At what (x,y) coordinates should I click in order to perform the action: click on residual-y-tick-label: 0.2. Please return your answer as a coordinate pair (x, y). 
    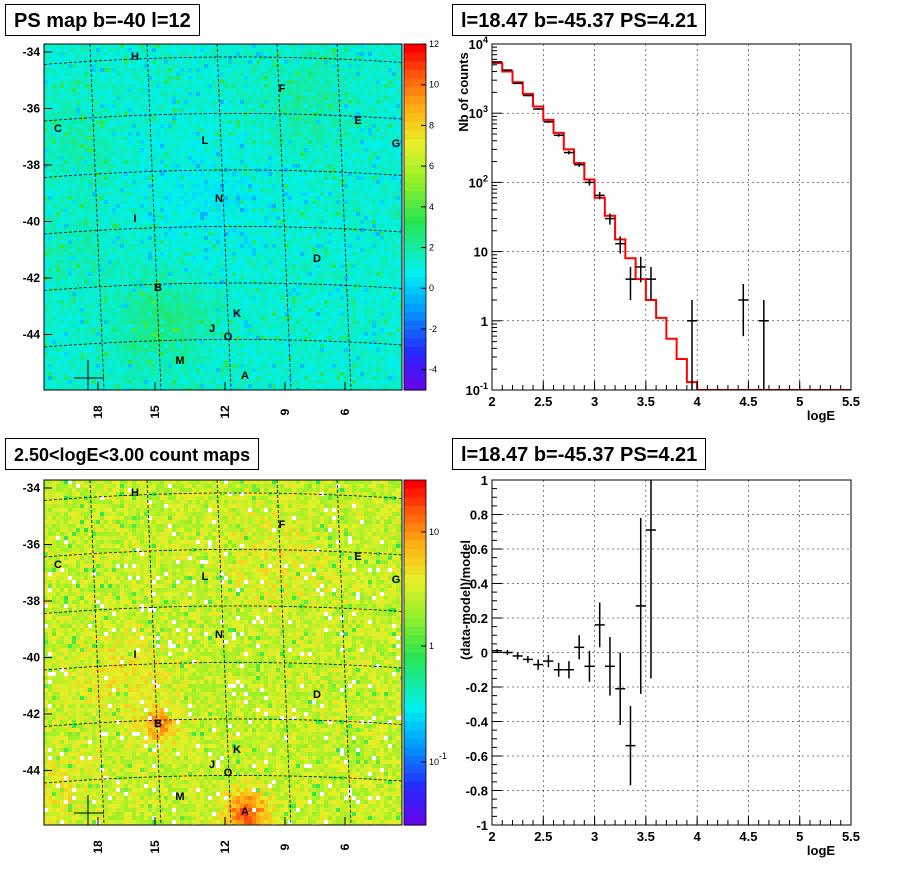
    Looking at the image, I should click on (479, 618).